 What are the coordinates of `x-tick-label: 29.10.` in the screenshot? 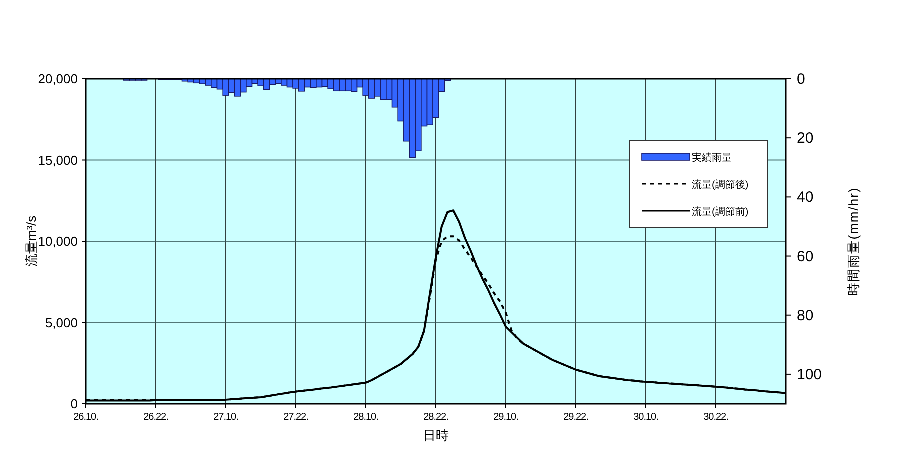 It's located at (506, 417).